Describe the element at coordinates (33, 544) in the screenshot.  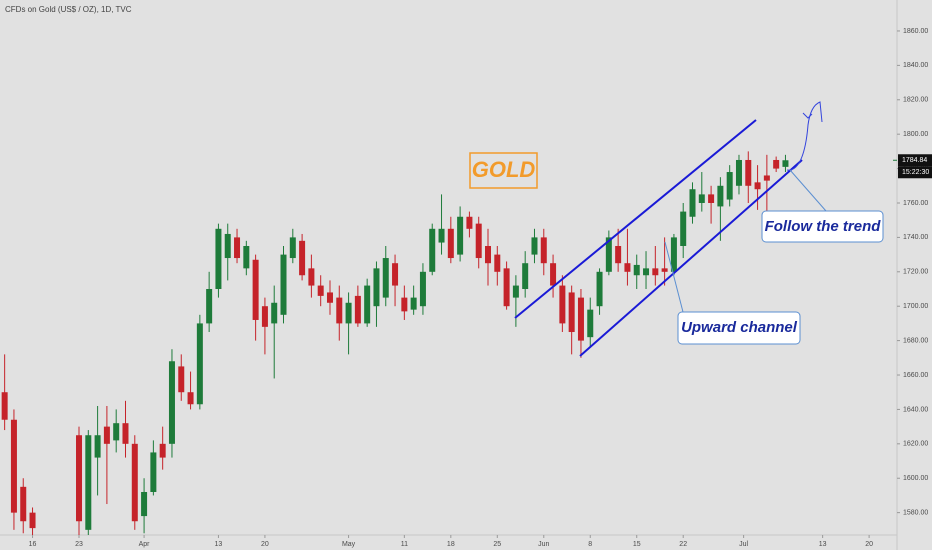
I see `x-tick-label: 16` at that location.